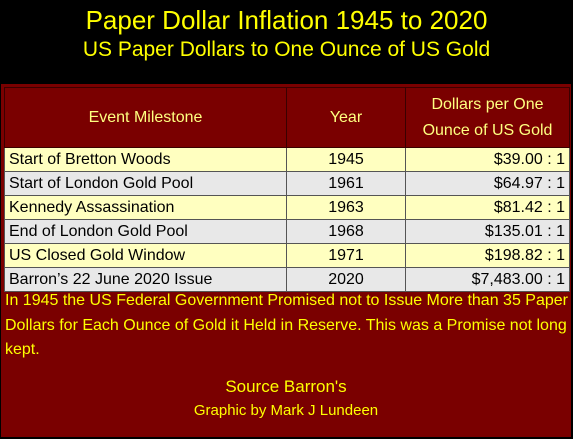  Describe the element at coordinates (488, 160) in the screenshot. I see `cell-ratio: $39.00 : 1` at that location.